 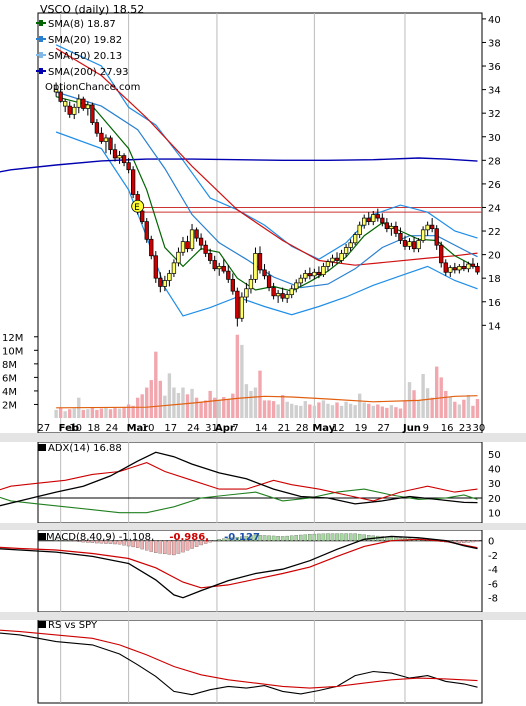 What do you see at coordinates (148, 428) in the screenshot?
I see `x-tick-label: 10` at bounding box center [148, 428].